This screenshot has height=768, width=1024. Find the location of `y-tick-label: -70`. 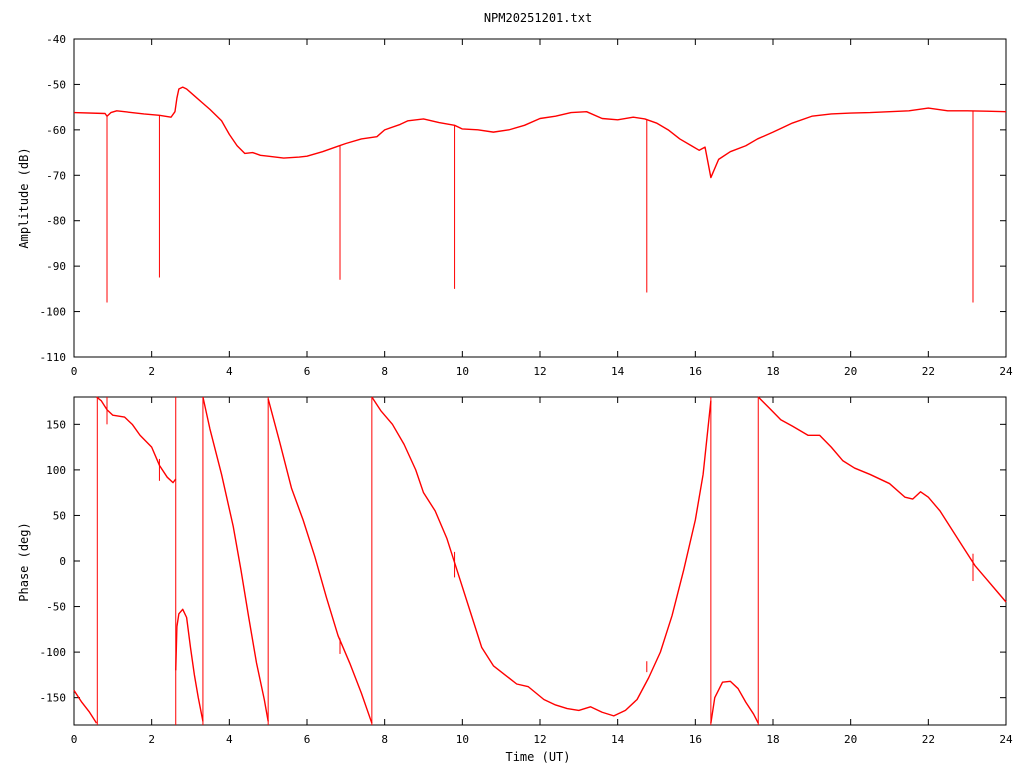

y-tick-label: -70 is located at coordinates (56, 175).